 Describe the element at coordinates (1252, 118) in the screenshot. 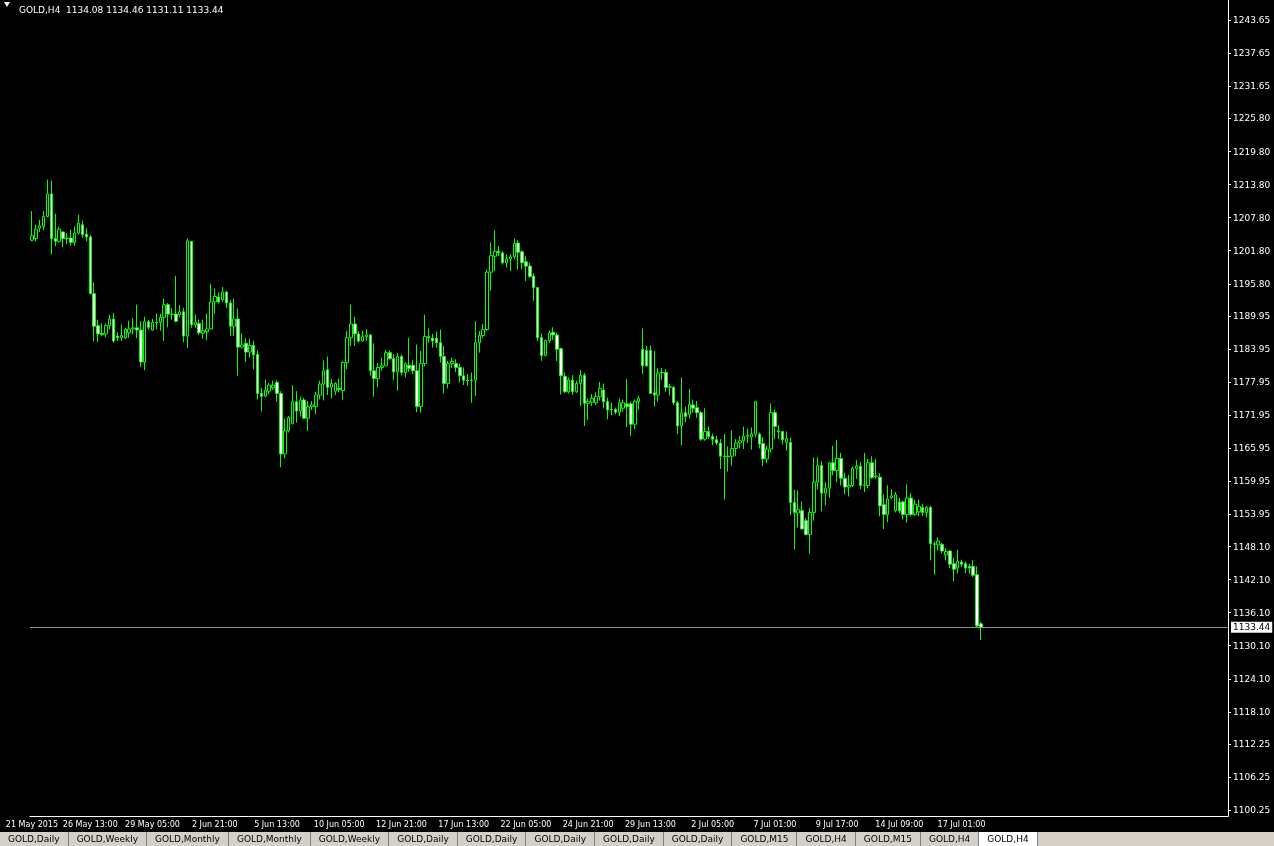

I see `y-tick-label: 1225.80` at that location.